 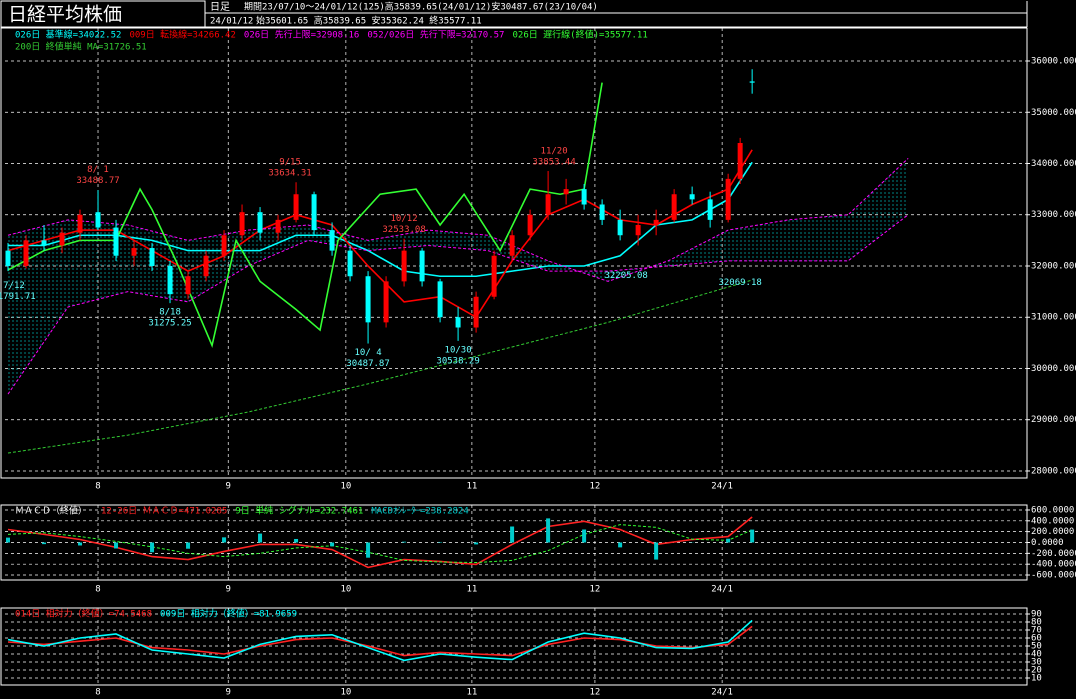 I want to click on legend-entry: 12-26日 ＭＡＣＤ=471.0285, so click(x=164, y=511).